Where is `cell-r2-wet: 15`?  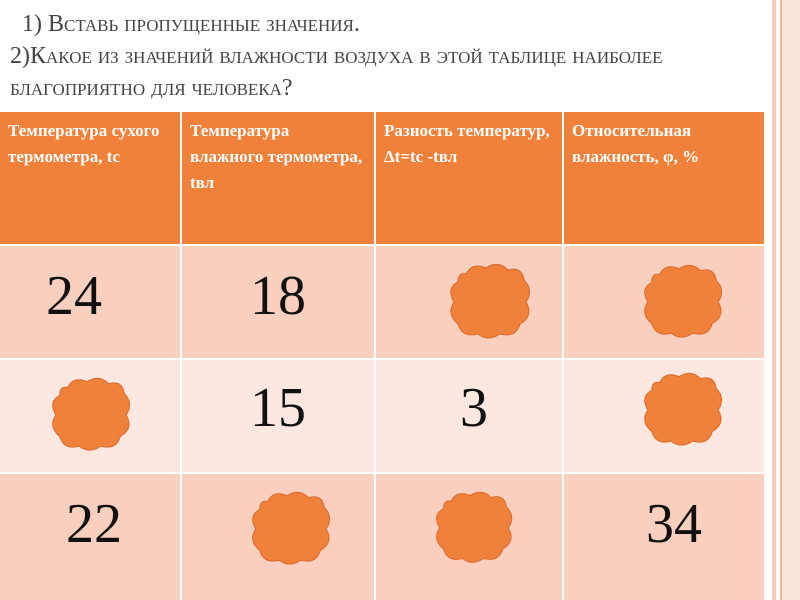
cell-r2-wet: 15 is located at coordinates (278, 408).